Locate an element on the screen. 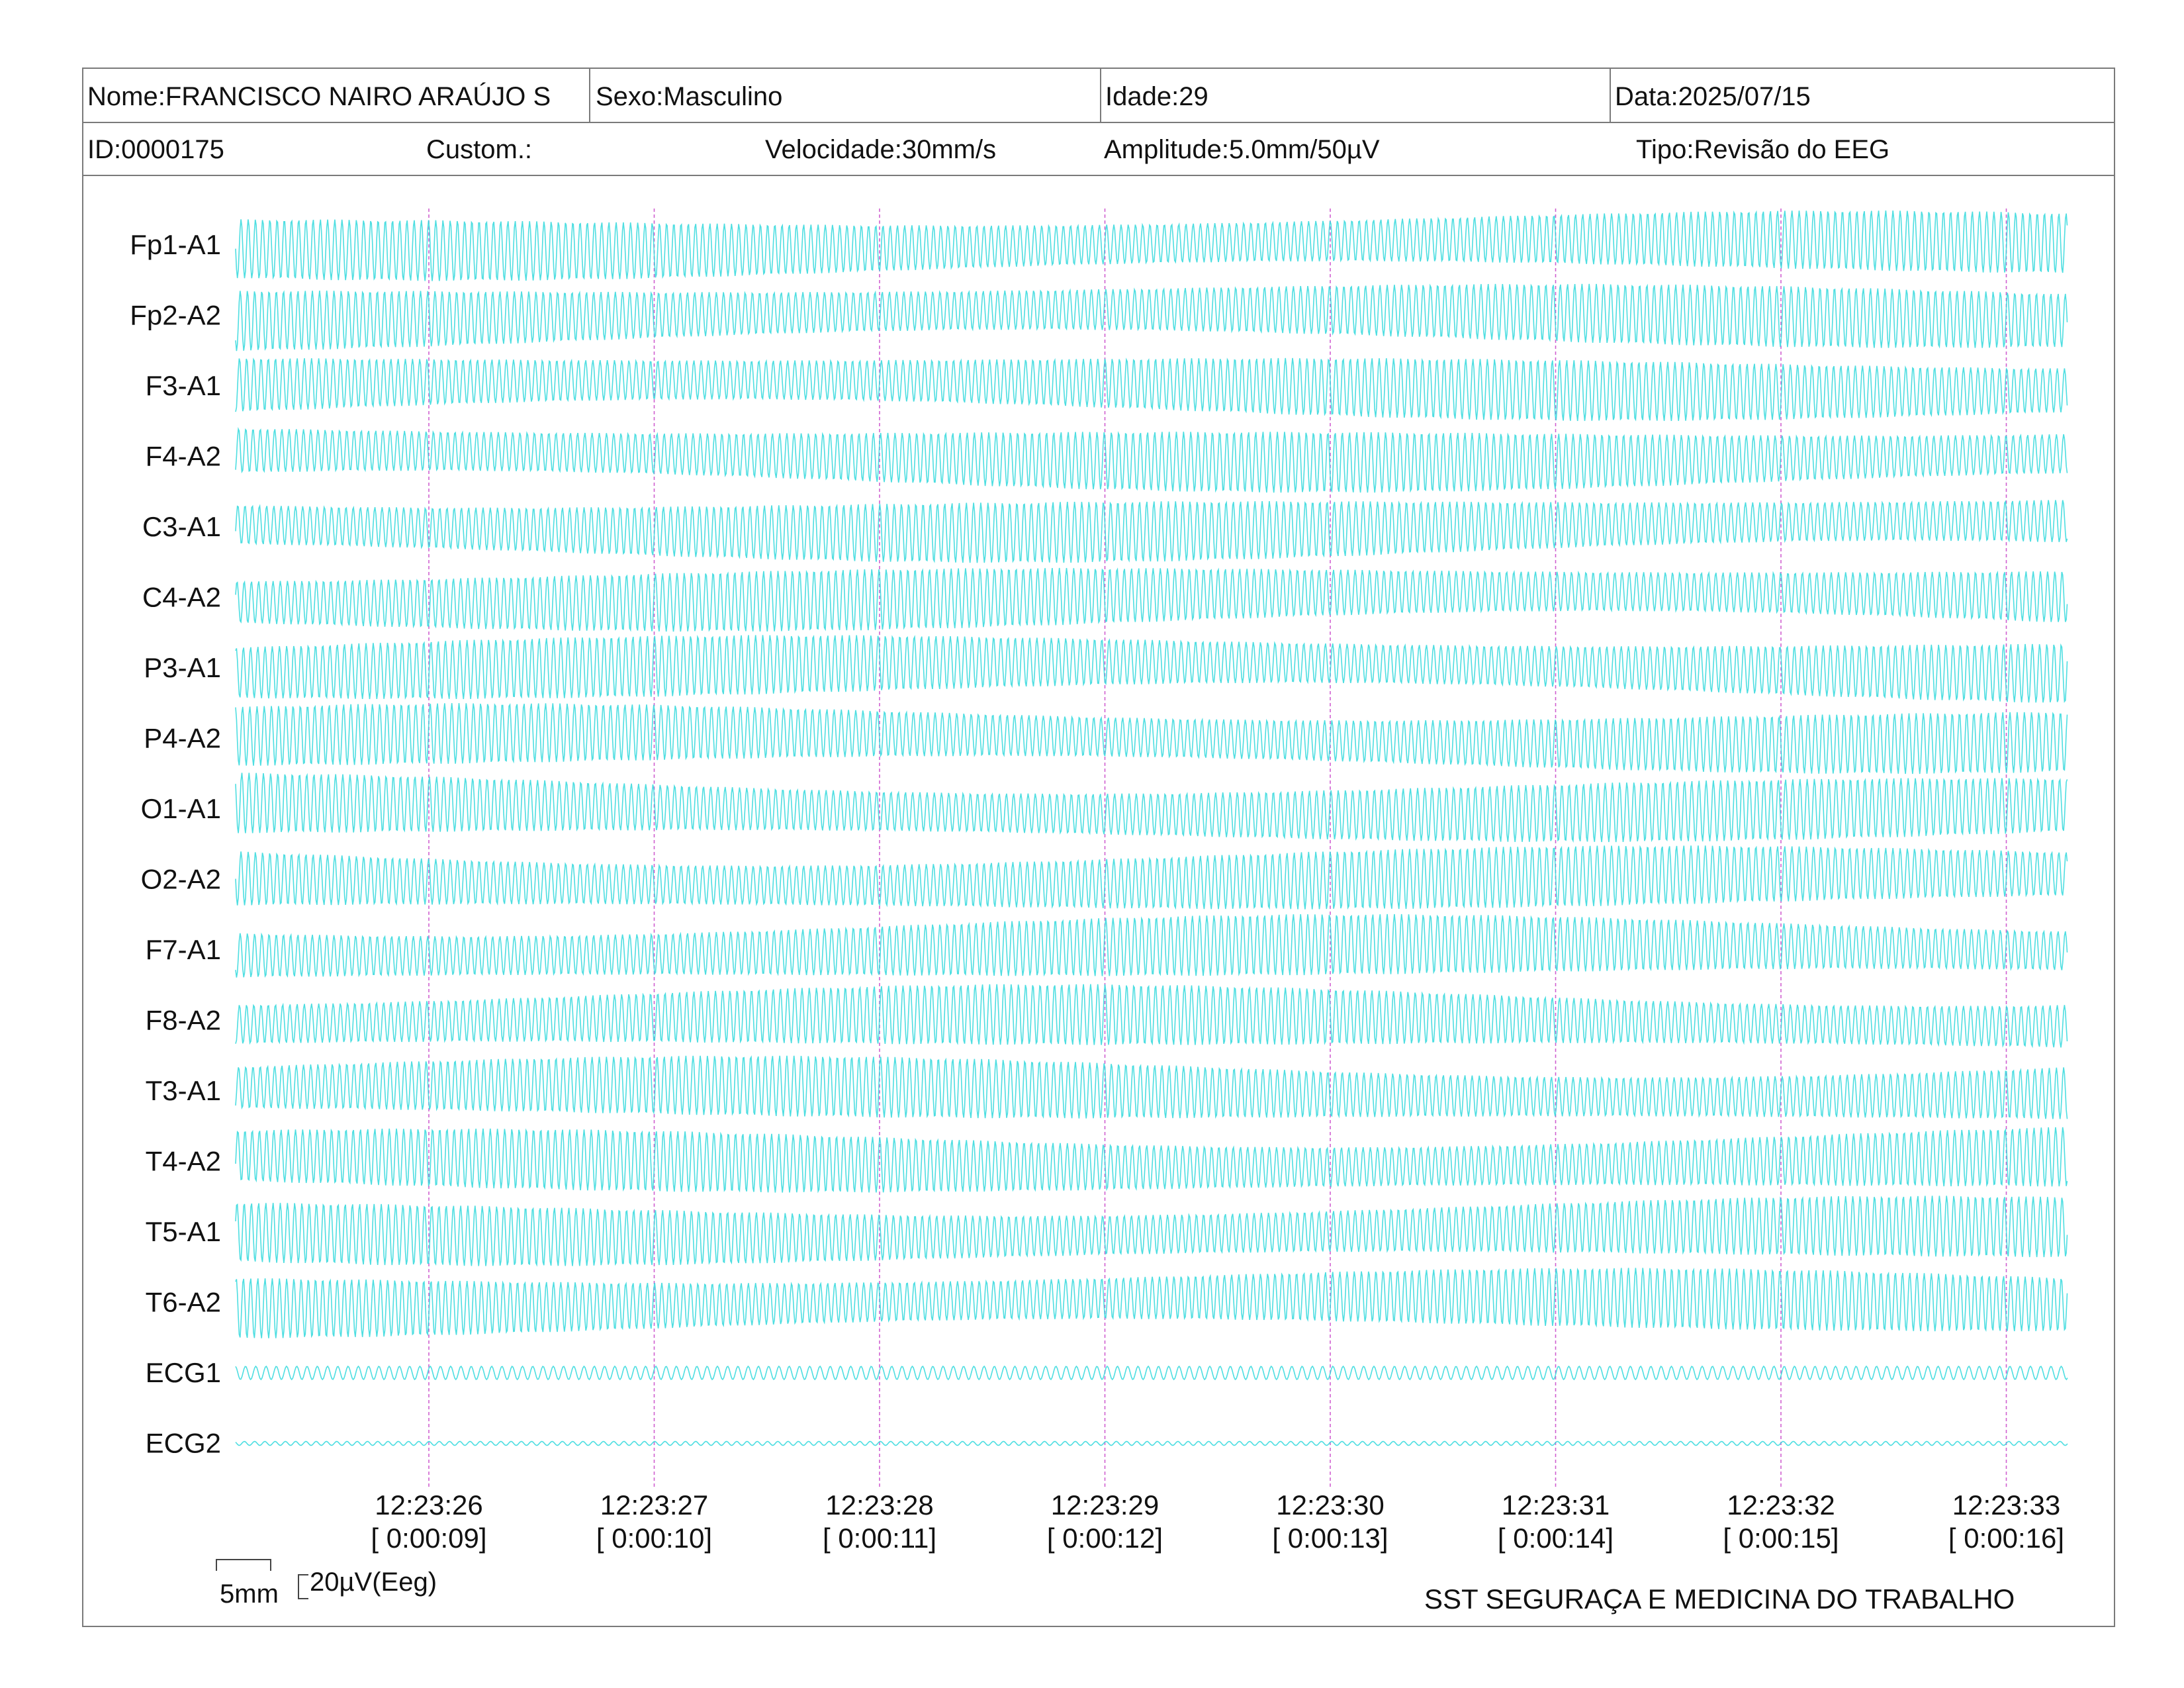 This screenshot has width=2184, height=1688. channel-label: T5-A1 is located at coordinates (183, 1231).